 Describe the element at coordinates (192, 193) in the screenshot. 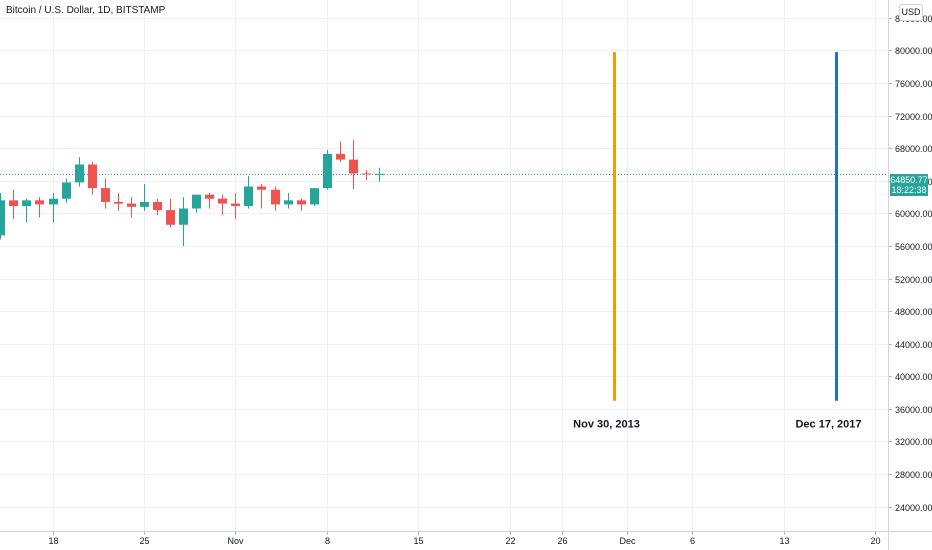

I see `candles` at that location.